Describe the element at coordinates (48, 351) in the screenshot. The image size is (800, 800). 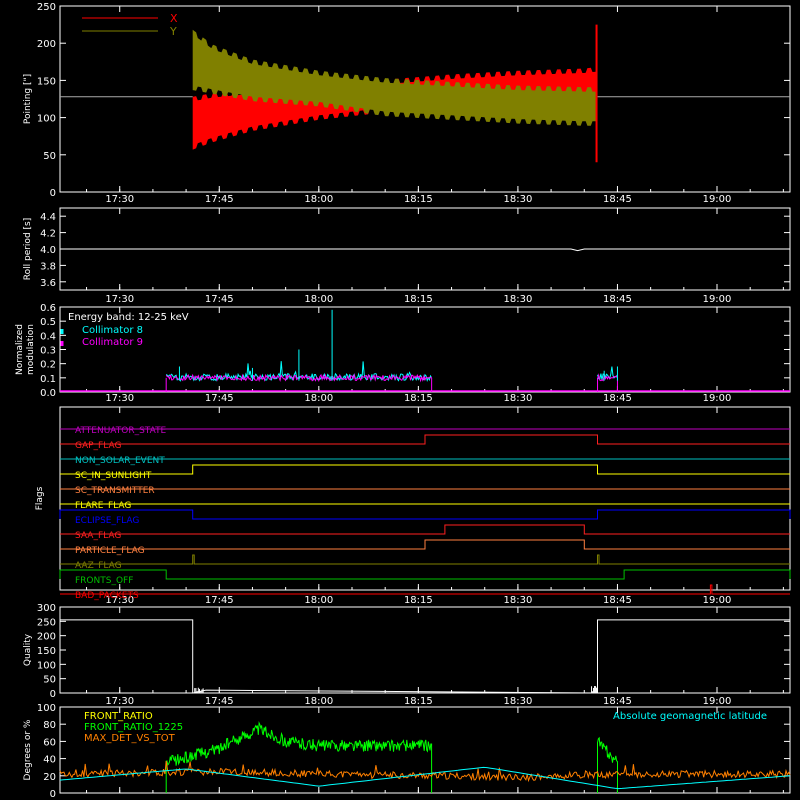
I see `y-tick-label: 0.3` at that location.